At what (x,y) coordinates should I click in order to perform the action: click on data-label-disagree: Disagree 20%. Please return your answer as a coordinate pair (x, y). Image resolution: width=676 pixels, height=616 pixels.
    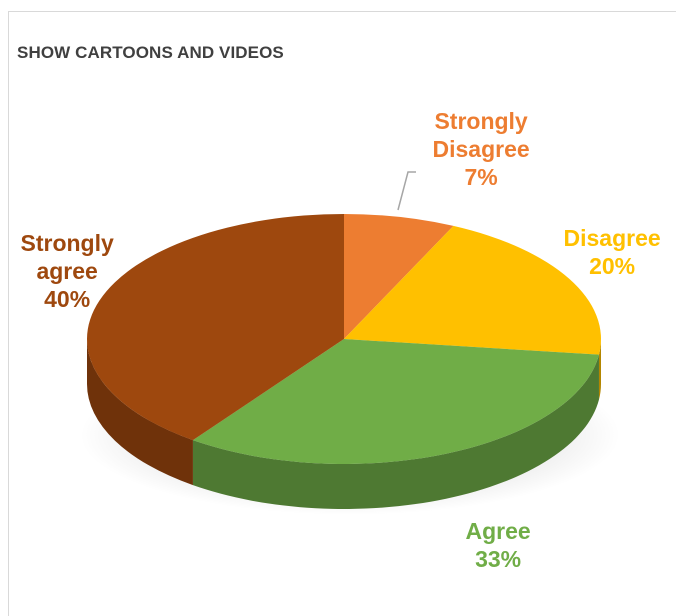
    Looking at the image, I should click on (612, 252).